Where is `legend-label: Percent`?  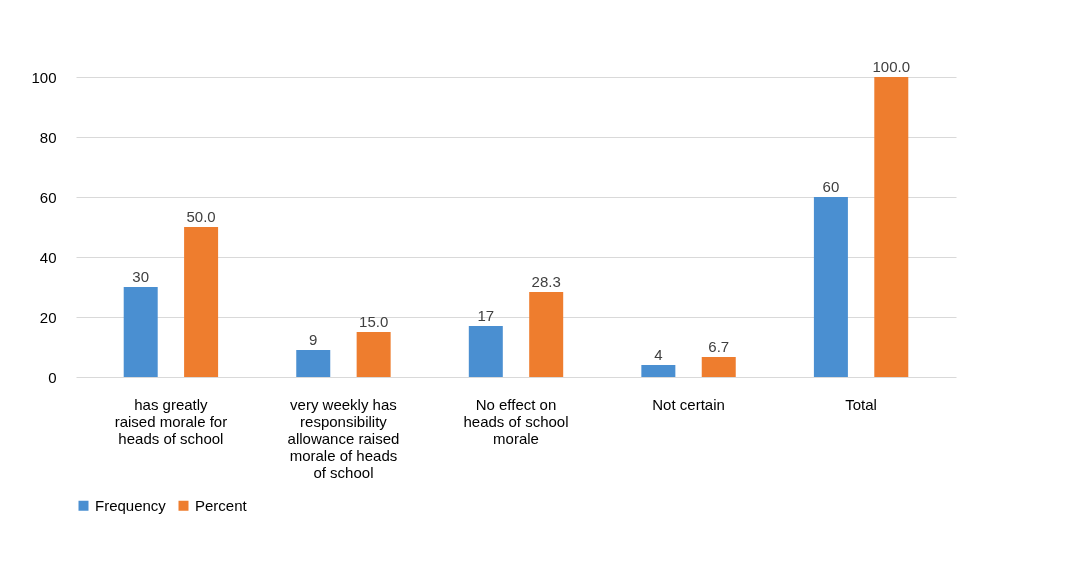 legend-label: Percent is located at coordinates (221, 505).